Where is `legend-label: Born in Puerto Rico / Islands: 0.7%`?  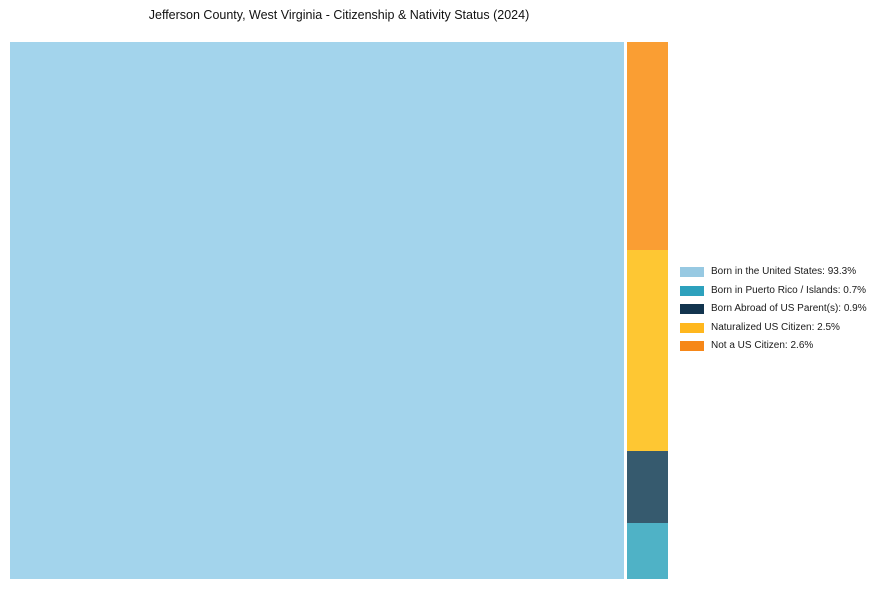 legend-label: Born in Puerto Rico / Islands: 0.7% is located at coordinates (789, 290).